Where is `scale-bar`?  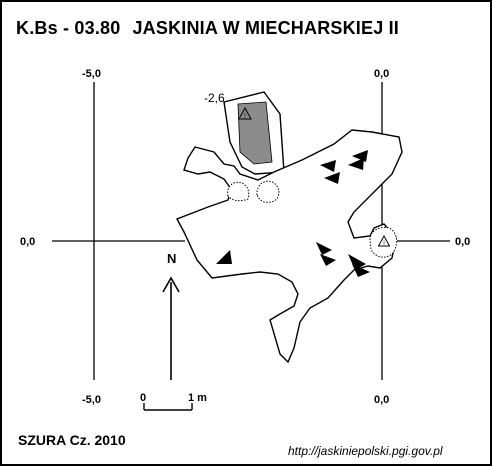 scale-bar is located at coordinates (168, 407).